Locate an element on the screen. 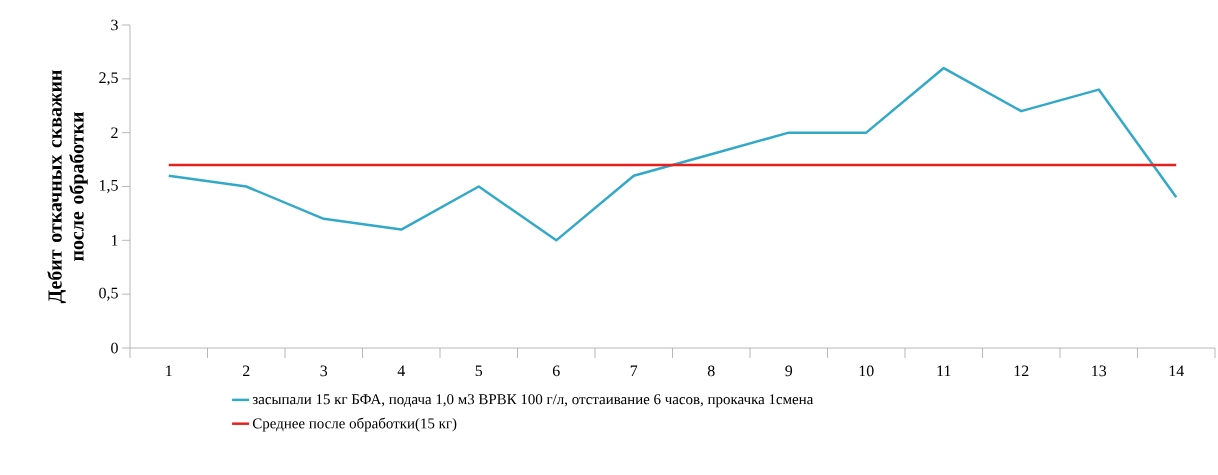 The image size is (1218, 475). y-tick-label: 2 is located at coordinates (114, 132).